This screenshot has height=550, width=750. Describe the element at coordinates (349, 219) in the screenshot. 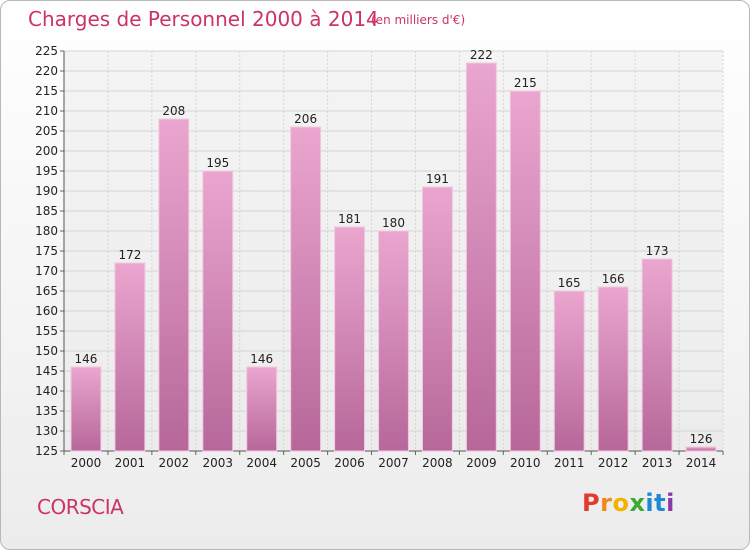

I see `bar-value-label: 181` at that location.